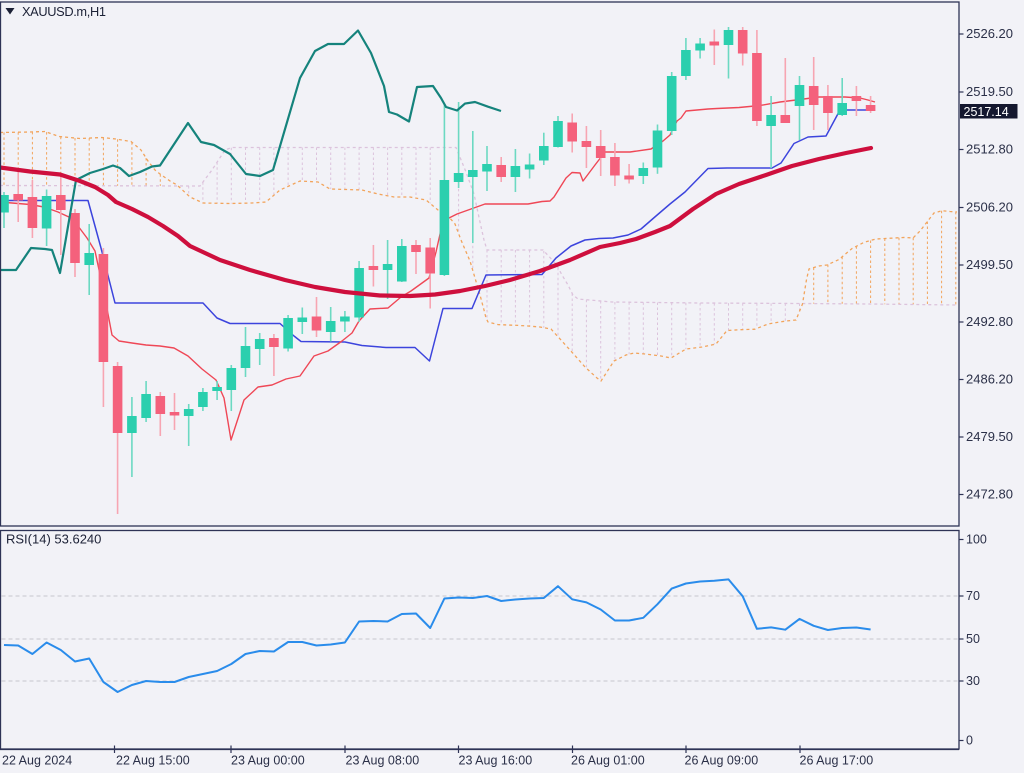  Describe the element at coordinates (989, 321) in the screenshot. I see `svg-text: 2492.80` at that location.